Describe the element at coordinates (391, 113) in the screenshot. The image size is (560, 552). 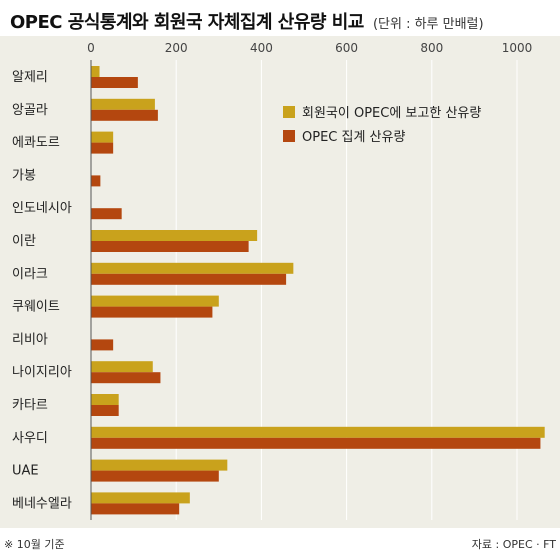
I see `legend-label: 회원국이 OPEC에 보고한 산유량` at that location.